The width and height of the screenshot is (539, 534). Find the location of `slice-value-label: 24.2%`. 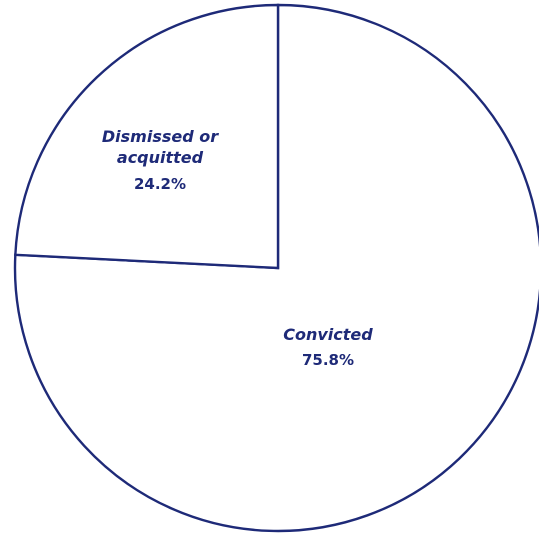

slice-value-label: 24.2% is located at coordinates (160, 184).